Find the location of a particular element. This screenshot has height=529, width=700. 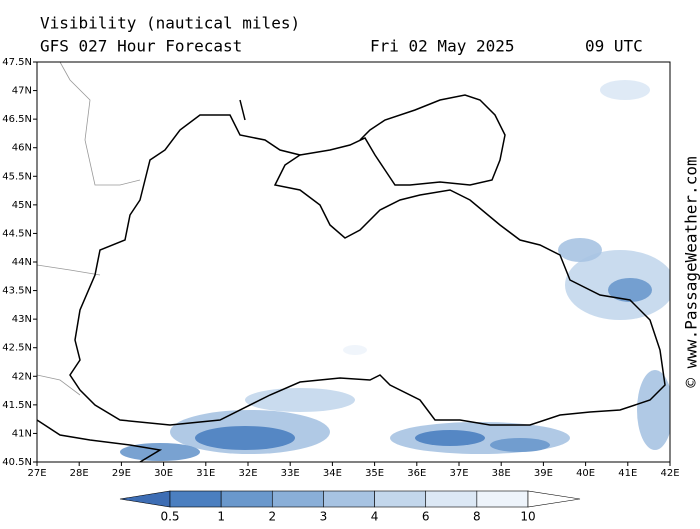

lon-label: 38E is located at coordinates (501, 473).